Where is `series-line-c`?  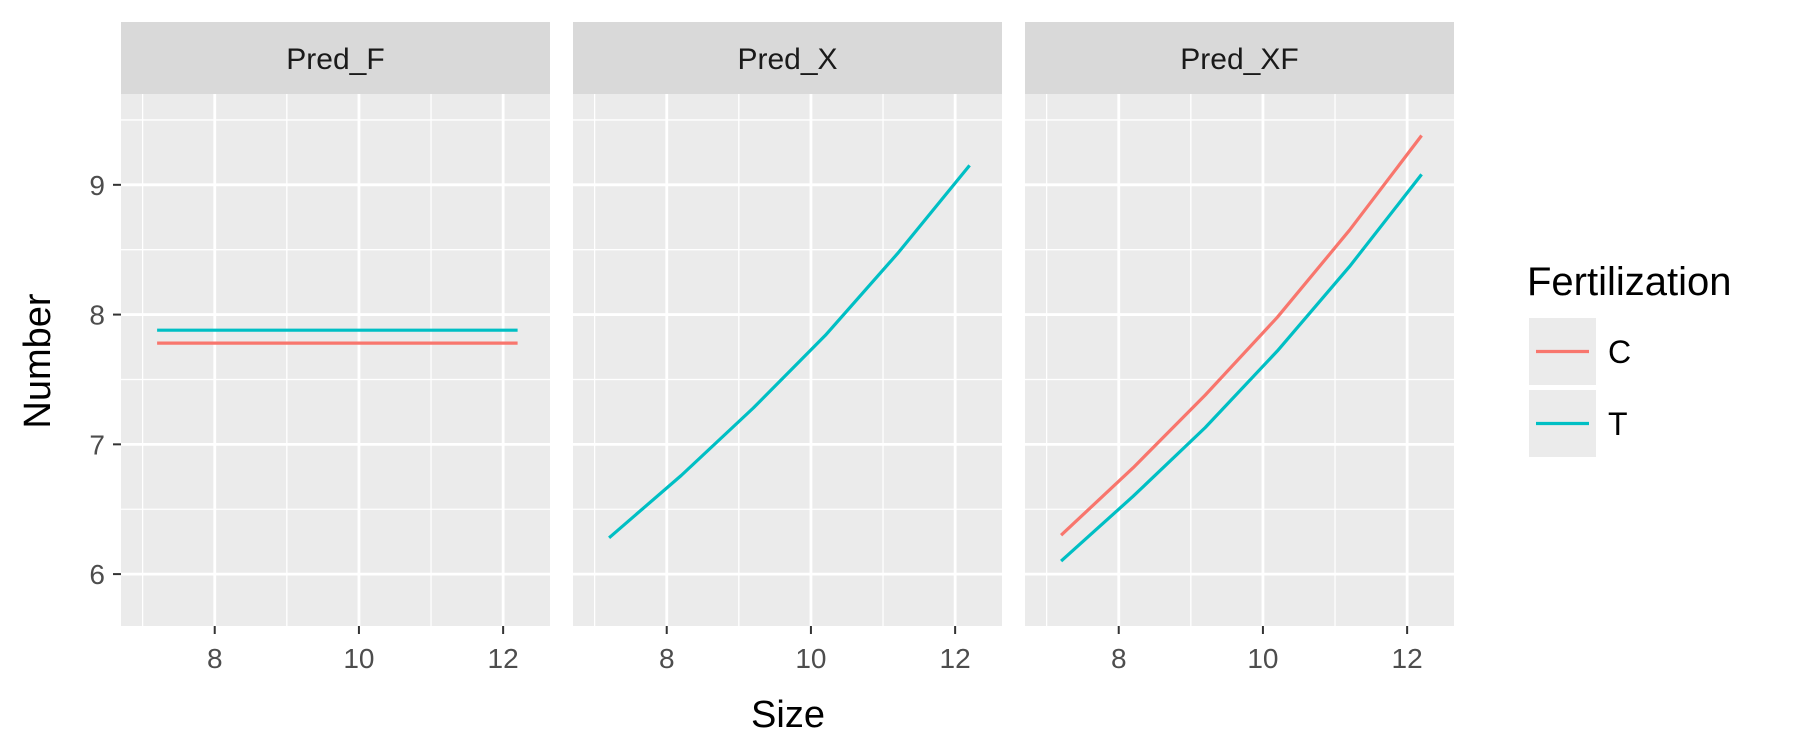 series-line-c is located at coordinates (1241, 335).